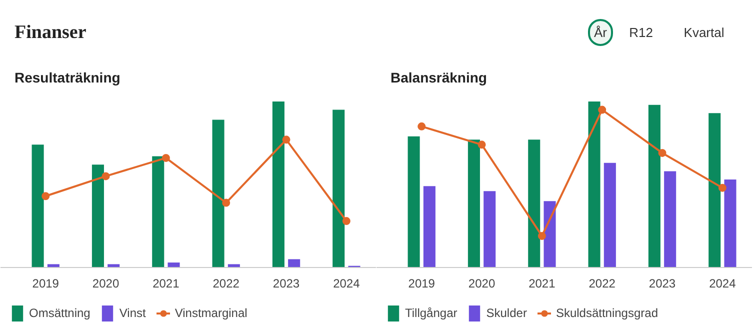 This screenshot has width=756, height=329. I want to click on legend-label: Vinst, so click(132, 313).